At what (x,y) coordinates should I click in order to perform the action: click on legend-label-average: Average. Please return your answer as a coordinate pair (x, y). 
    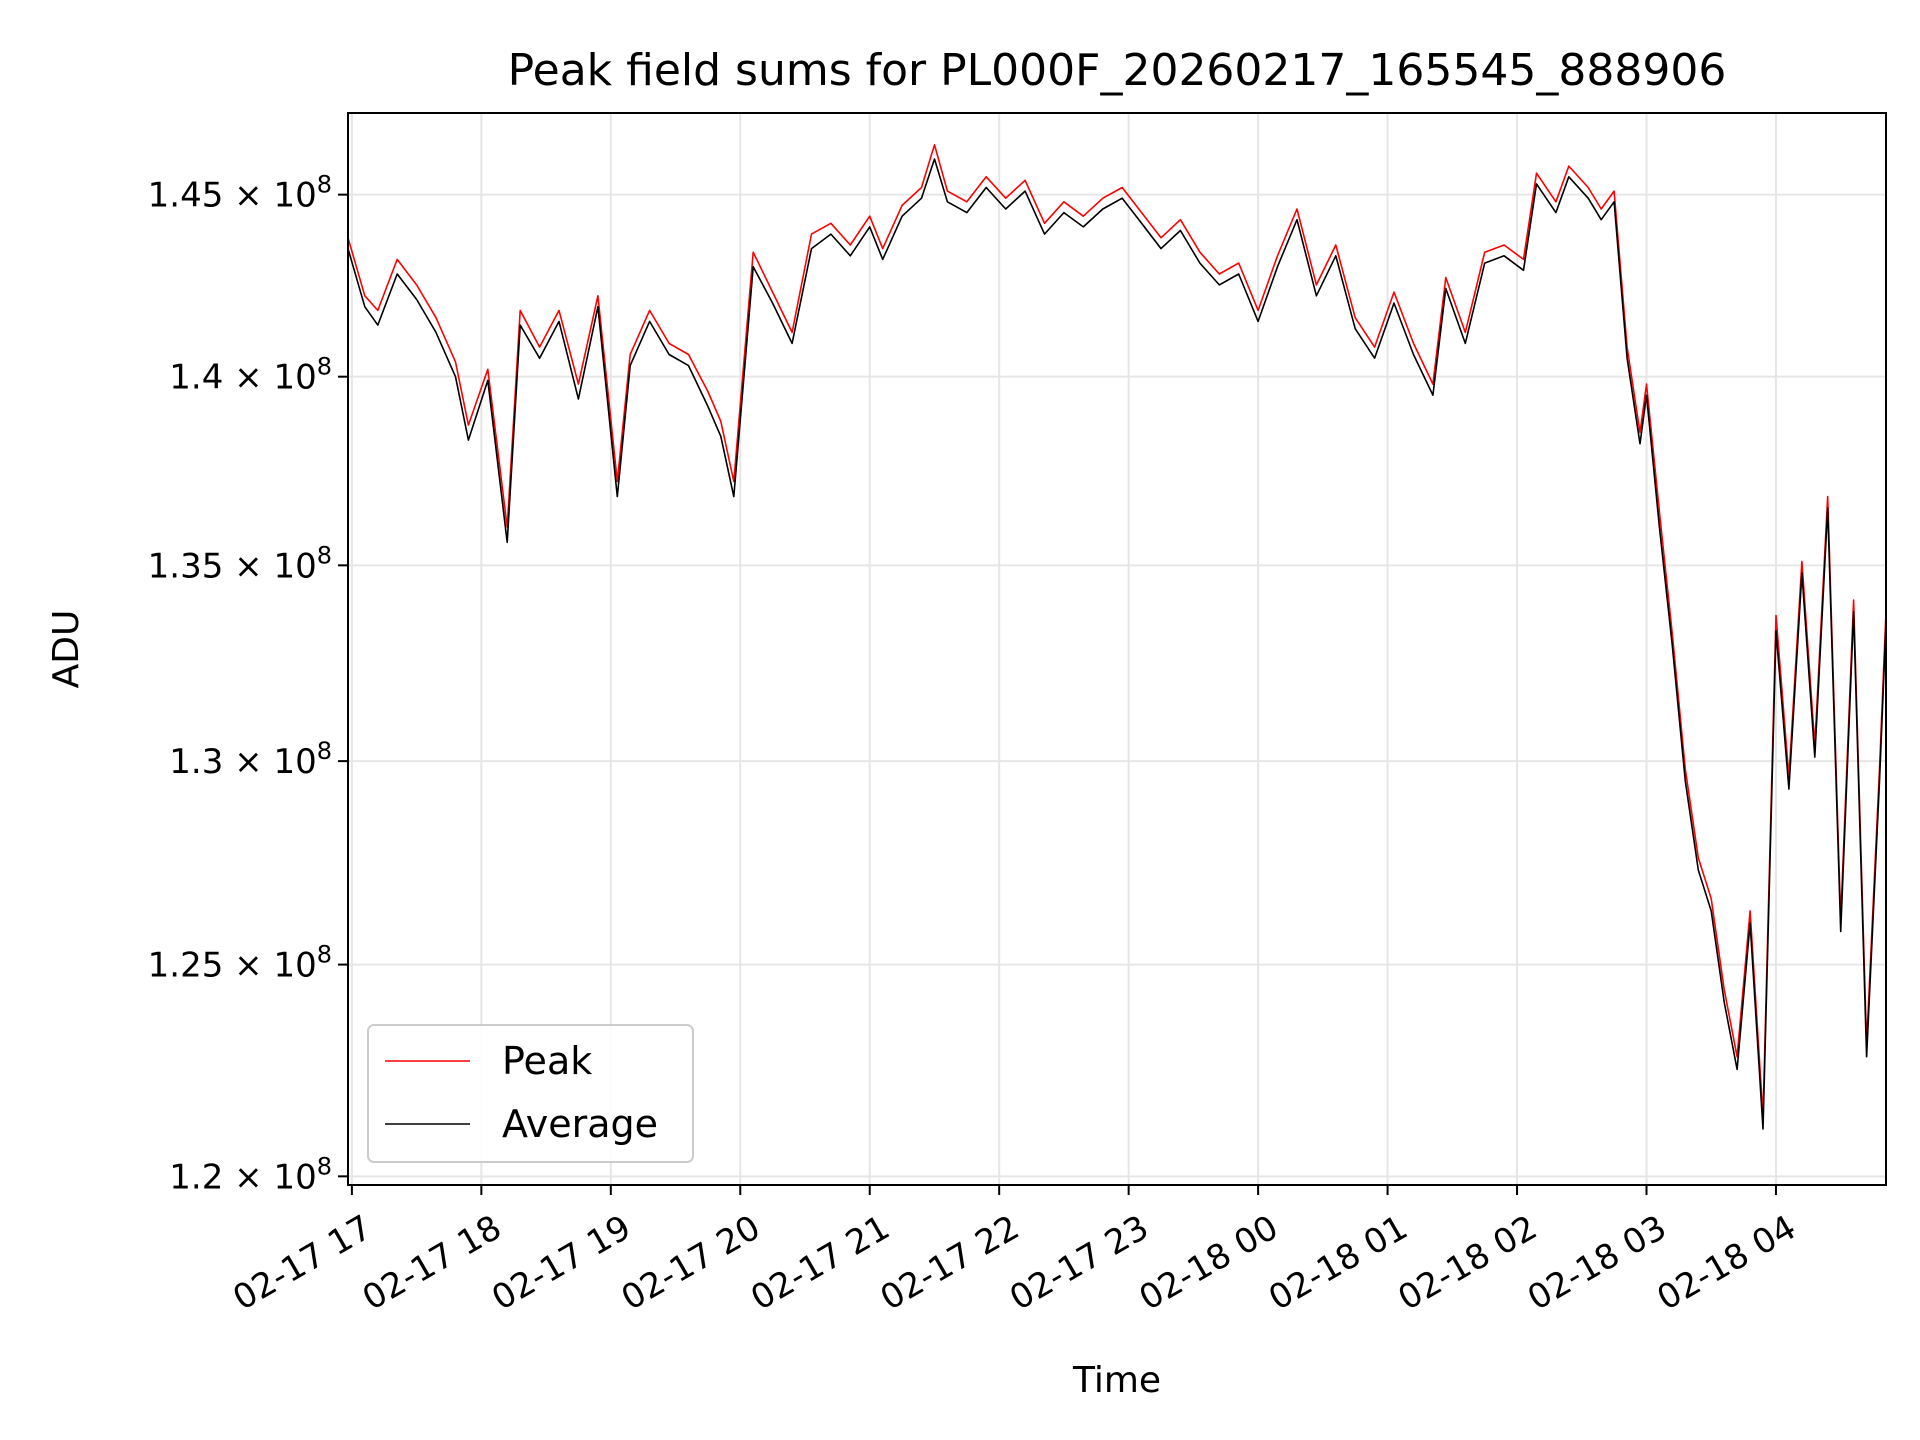
    Looking at the image, I should click on (580, 1124).